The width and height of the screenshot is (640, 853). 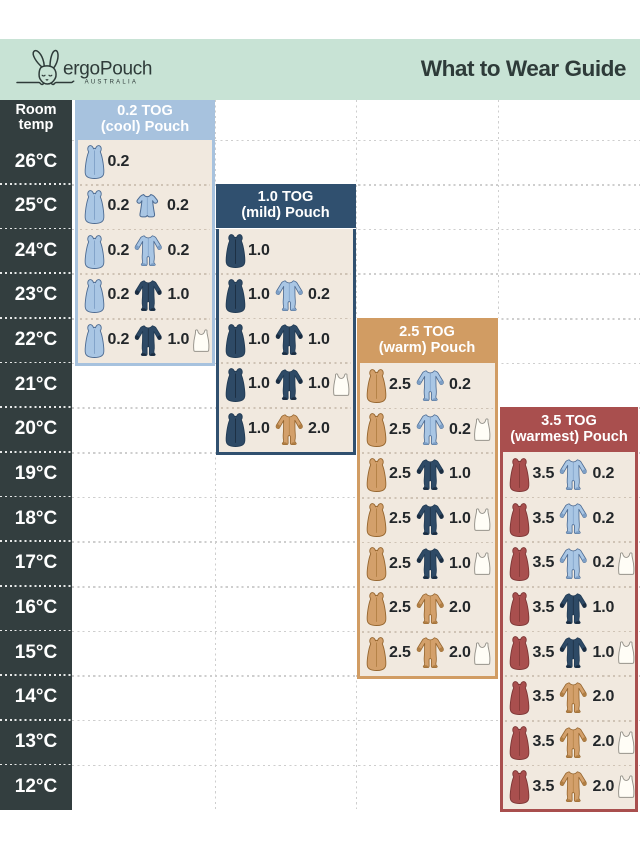 I want to click on svg-text: AUSTRALIA, so click(x=112, y=83).